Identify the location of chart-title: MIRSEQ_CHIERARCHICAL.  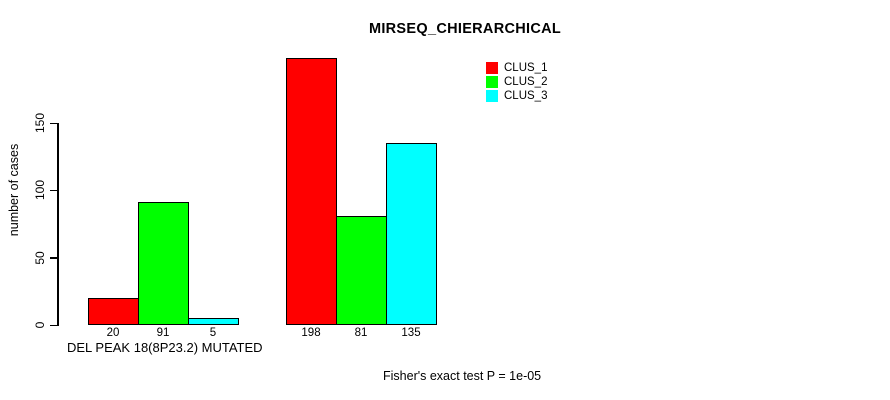
(465, 29).